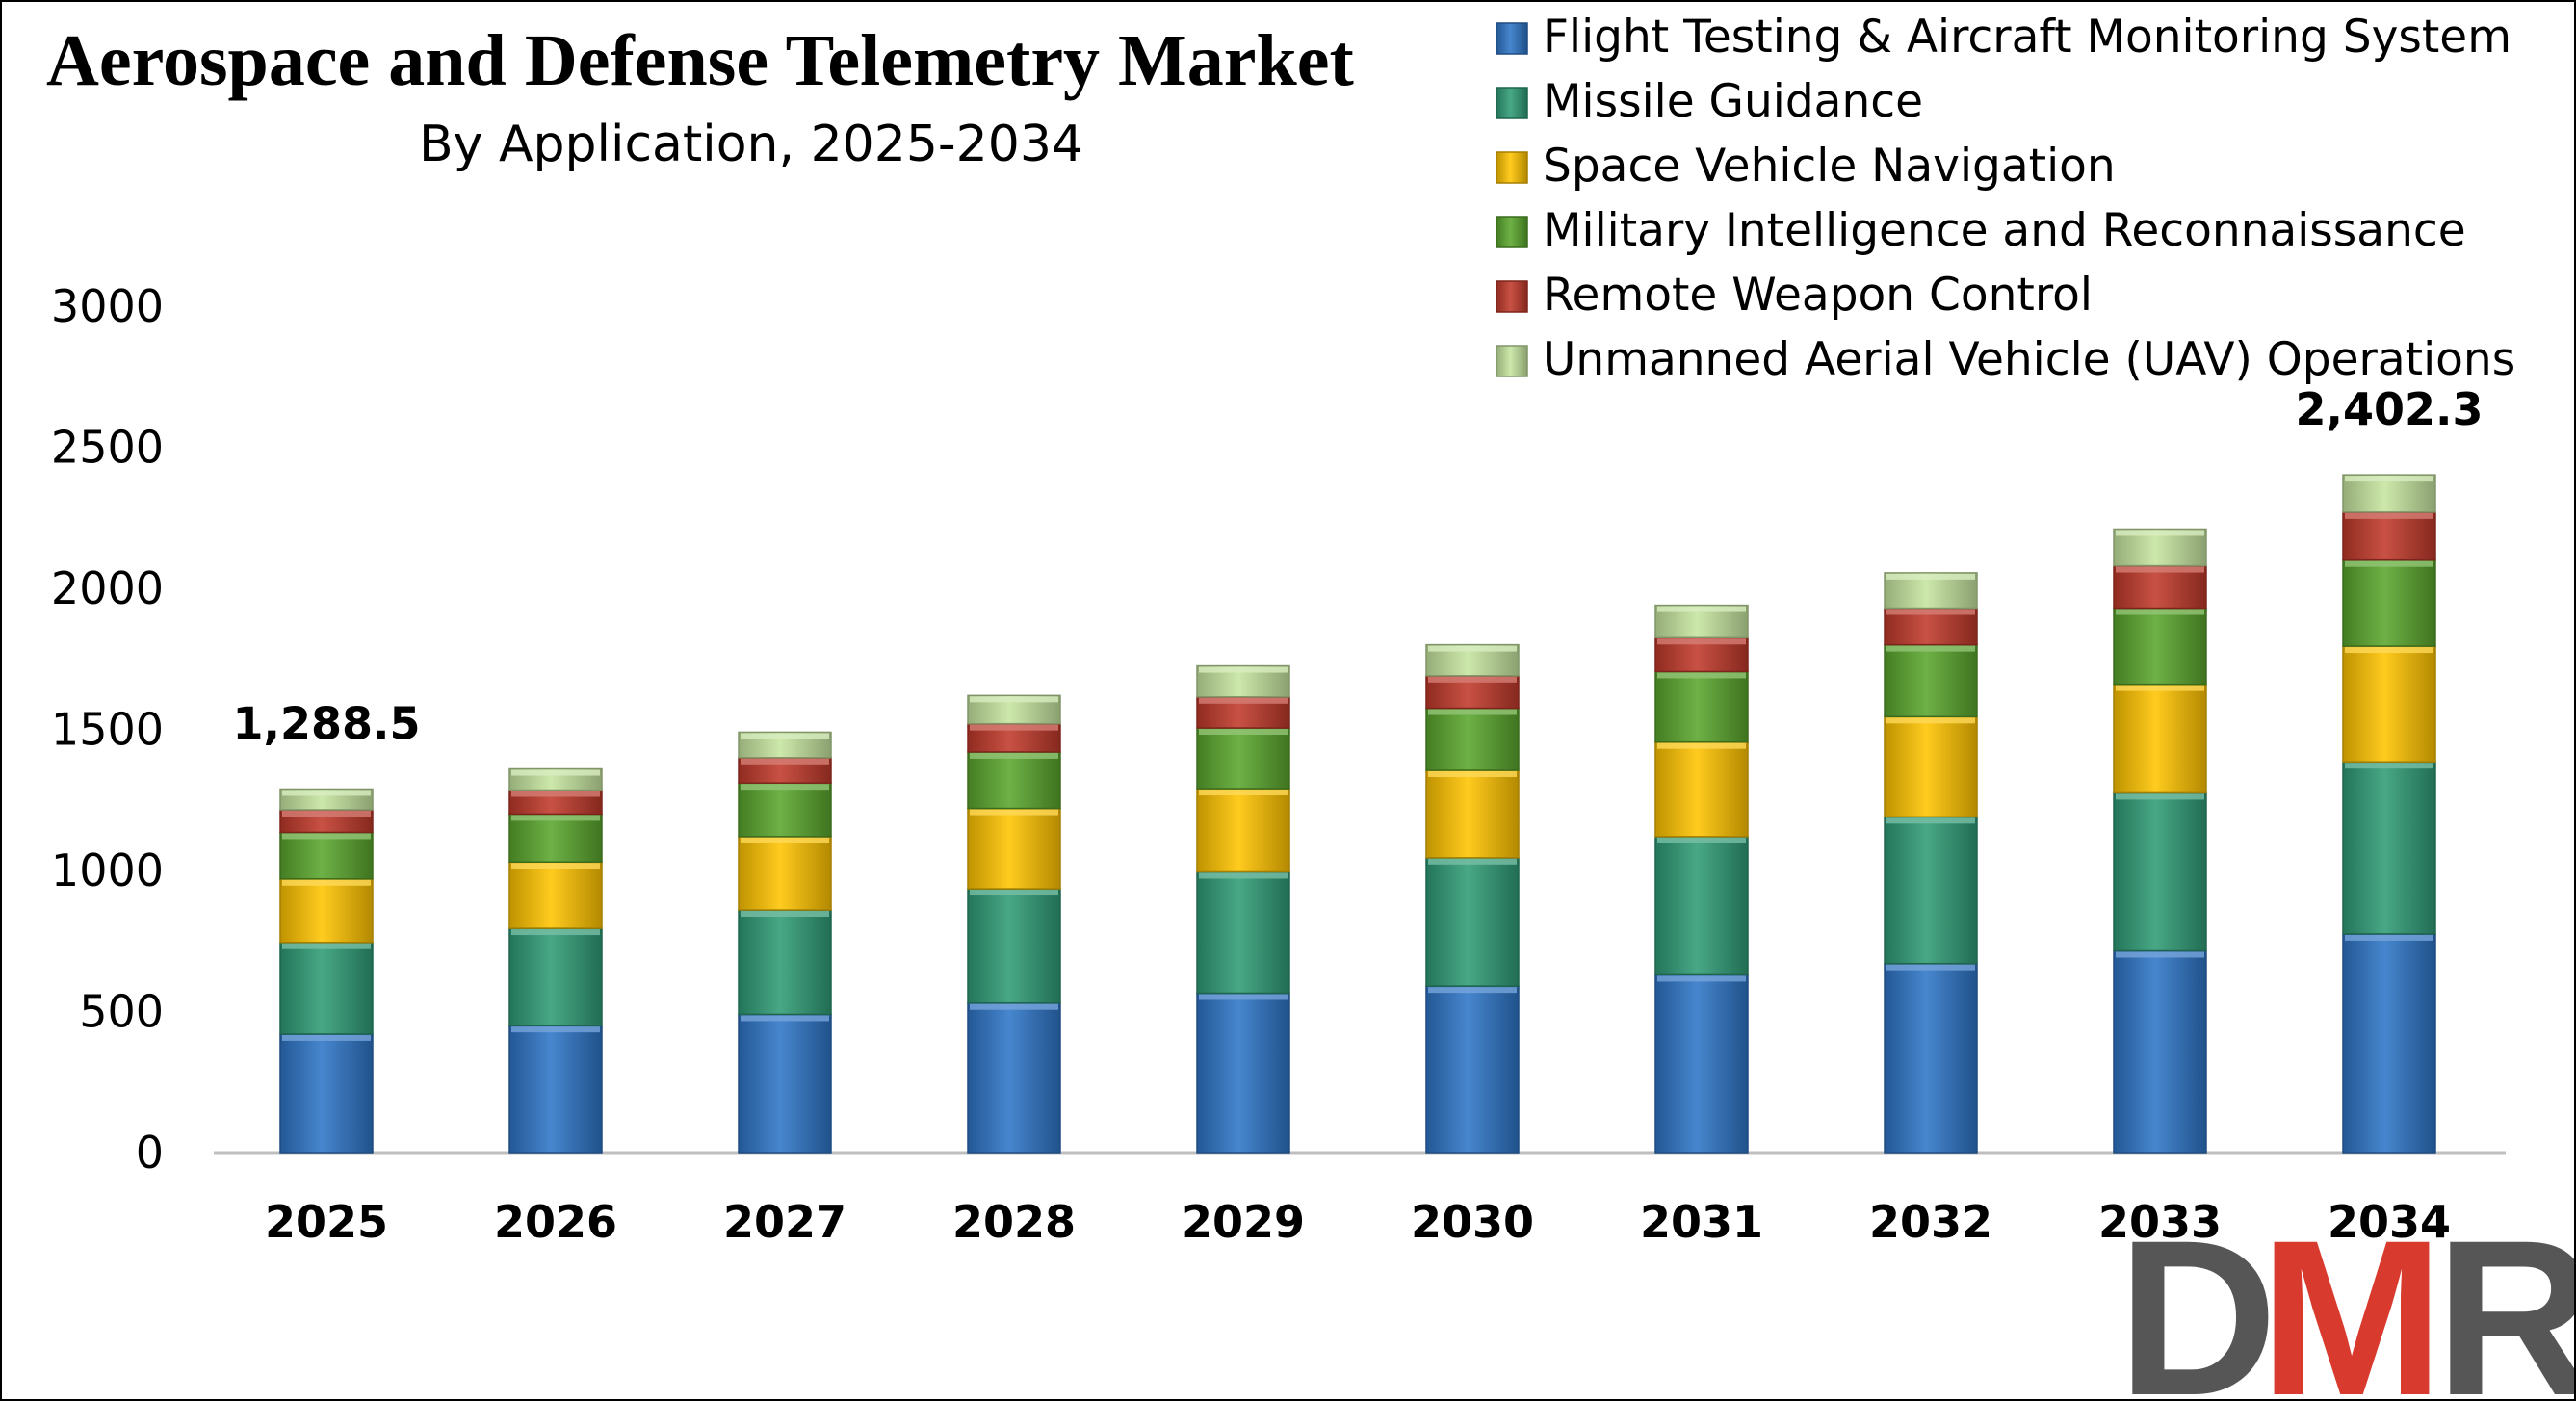 The width and height of the screenshot is (2576, 1401). What do you see at coordinates (1930, 1222) in the screenshot?
I see `x-tick-label: 2032` at bounding box center [1930, 1222].